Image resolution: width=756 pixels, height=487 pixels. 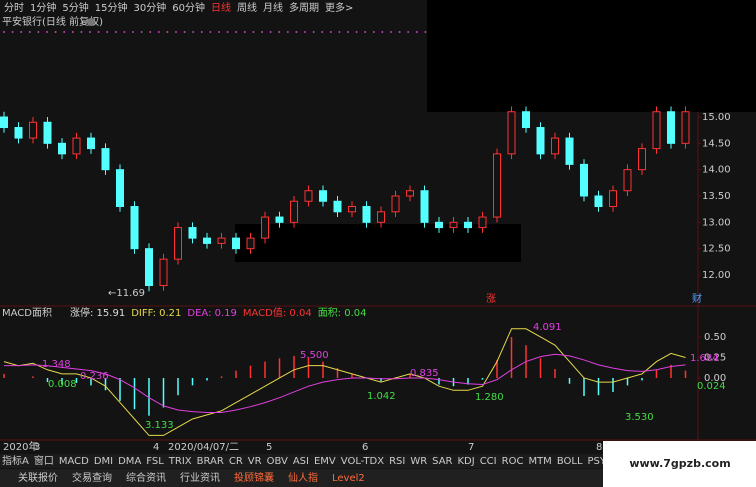 I want to click on menu-item: 分时, so click(x=14, y=8).